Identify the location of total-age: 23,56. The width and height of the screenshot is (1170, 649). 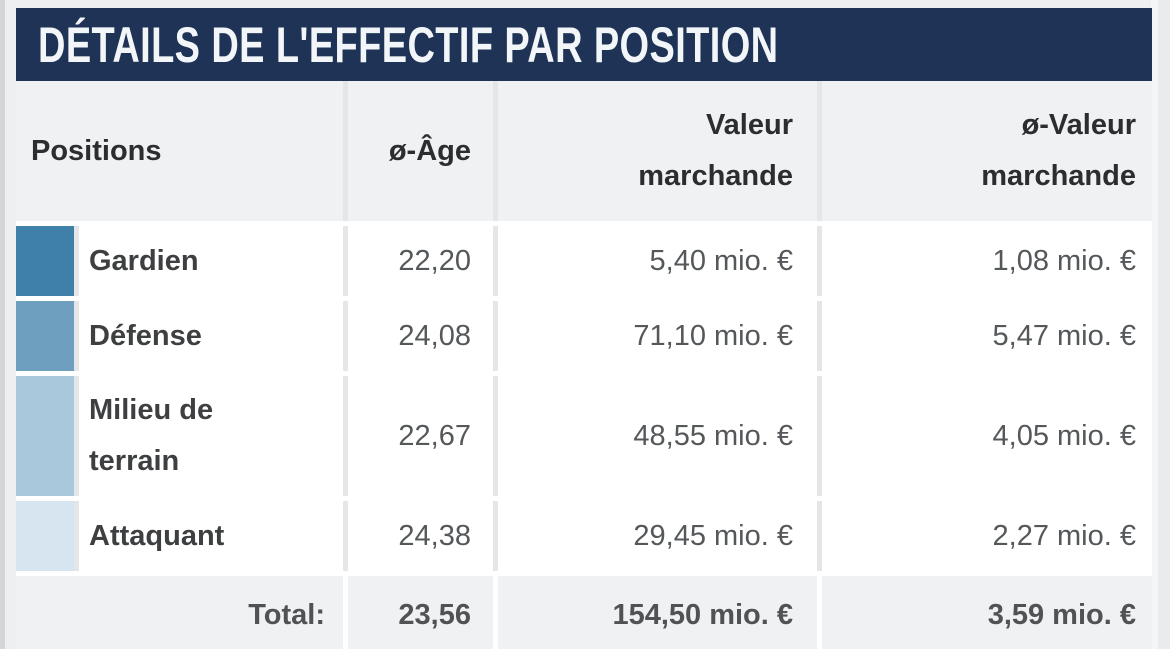
(420, 612).